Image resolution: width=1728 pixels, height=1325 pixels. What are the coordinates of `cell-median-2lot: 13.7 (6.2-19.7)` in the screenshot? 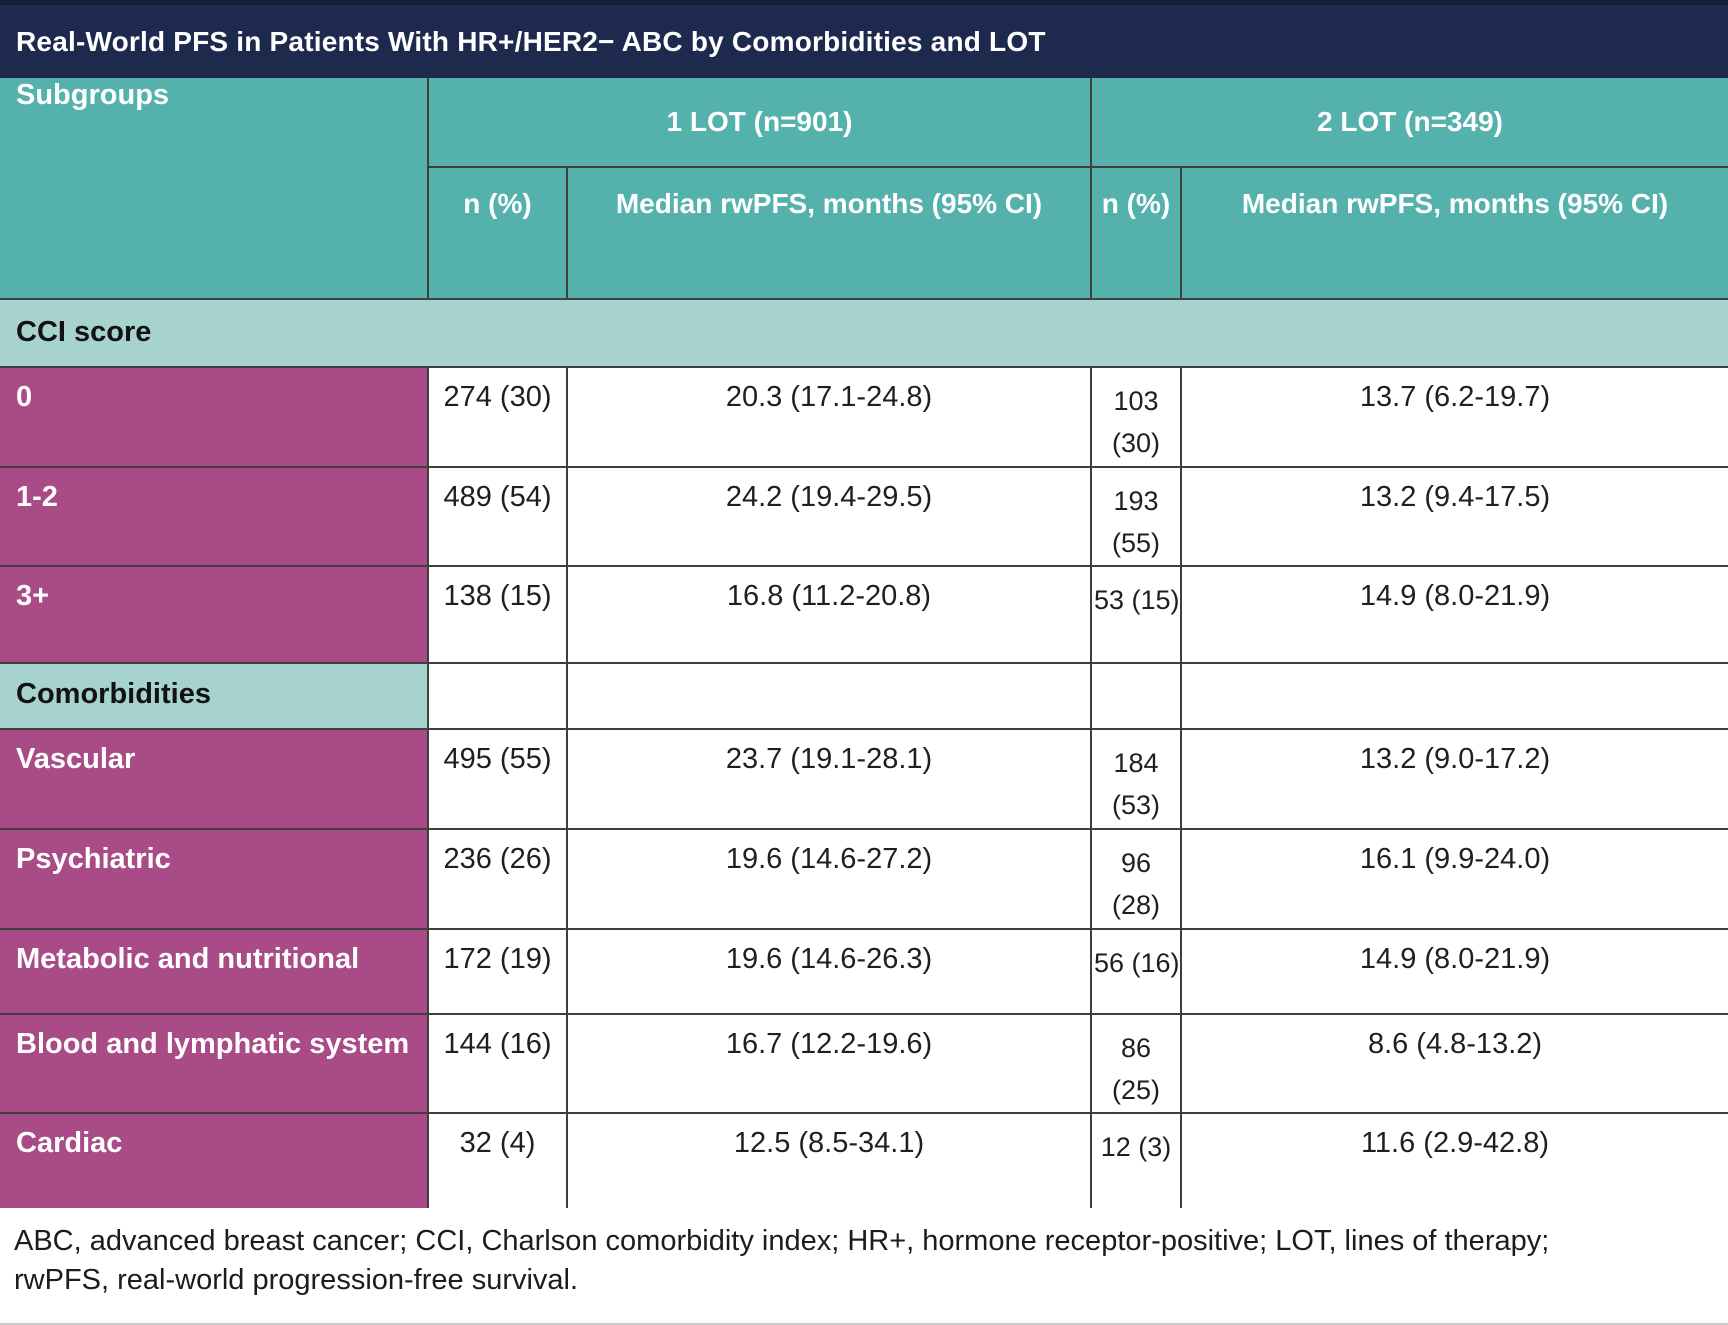 It's located at (1454, 417).